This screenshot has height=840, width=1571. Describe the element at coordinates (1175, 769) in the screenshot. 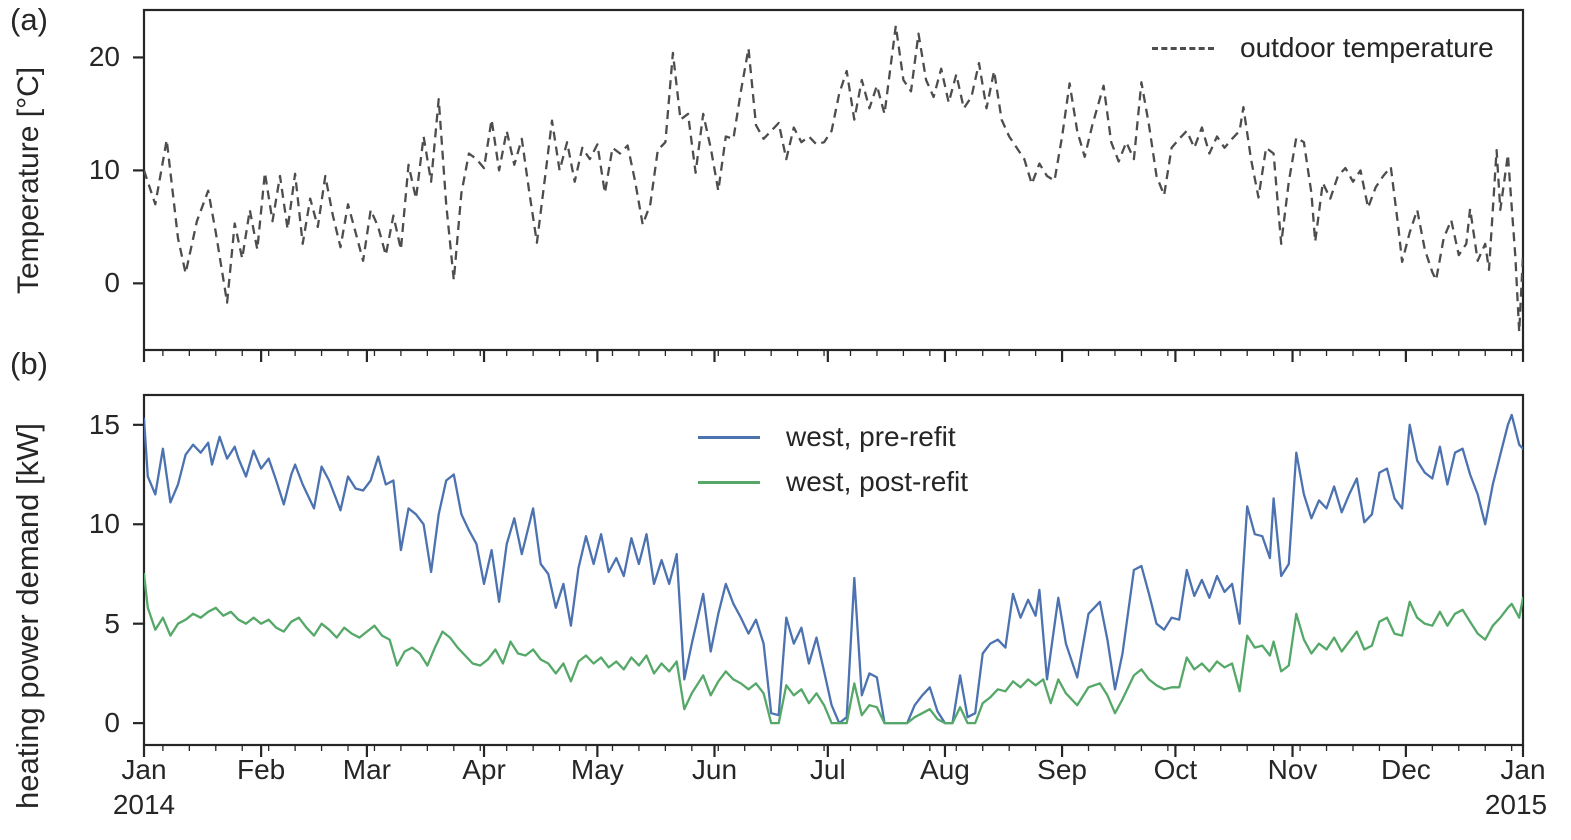

I see `x-tick-label-month: Oct` at that location.